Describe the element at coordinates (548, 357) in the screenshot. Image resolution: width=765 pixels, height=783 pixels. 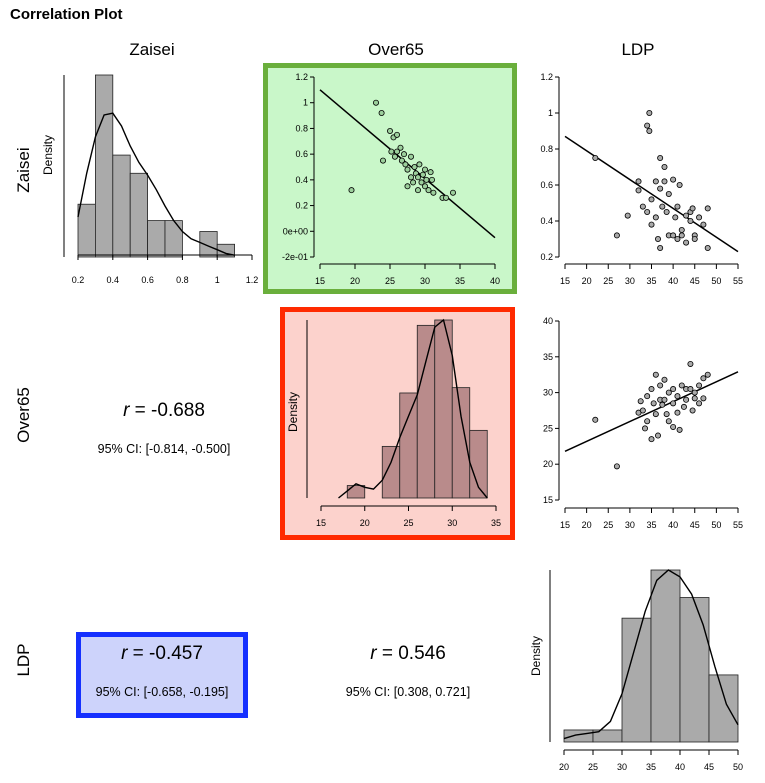
I see `y-tick-label: 35` at that location.